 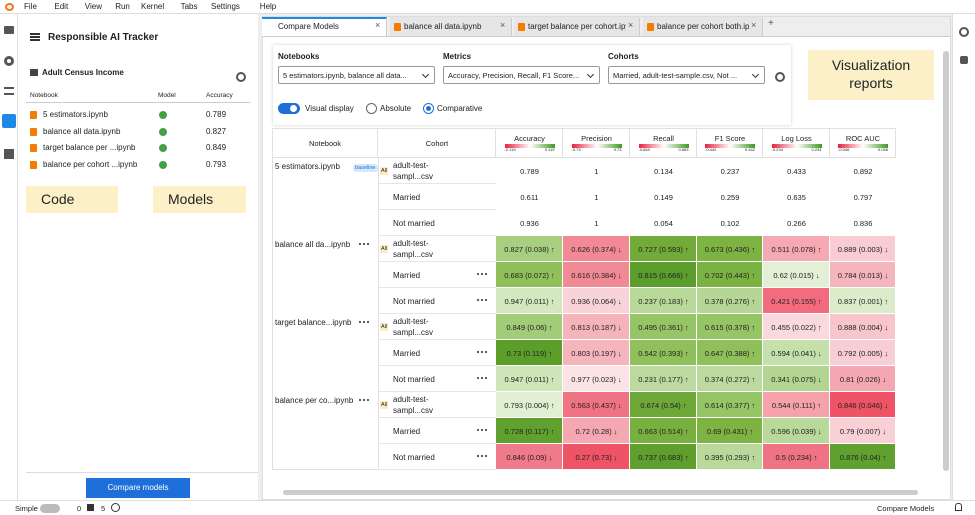 I want to click on menu-item: View, so click(x=93, y=6).